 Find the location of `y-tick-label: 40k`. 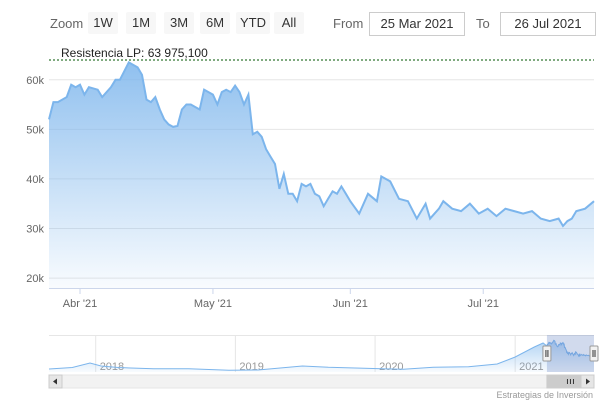

y-tick-label: 40k is located at coordinates (35, 180).